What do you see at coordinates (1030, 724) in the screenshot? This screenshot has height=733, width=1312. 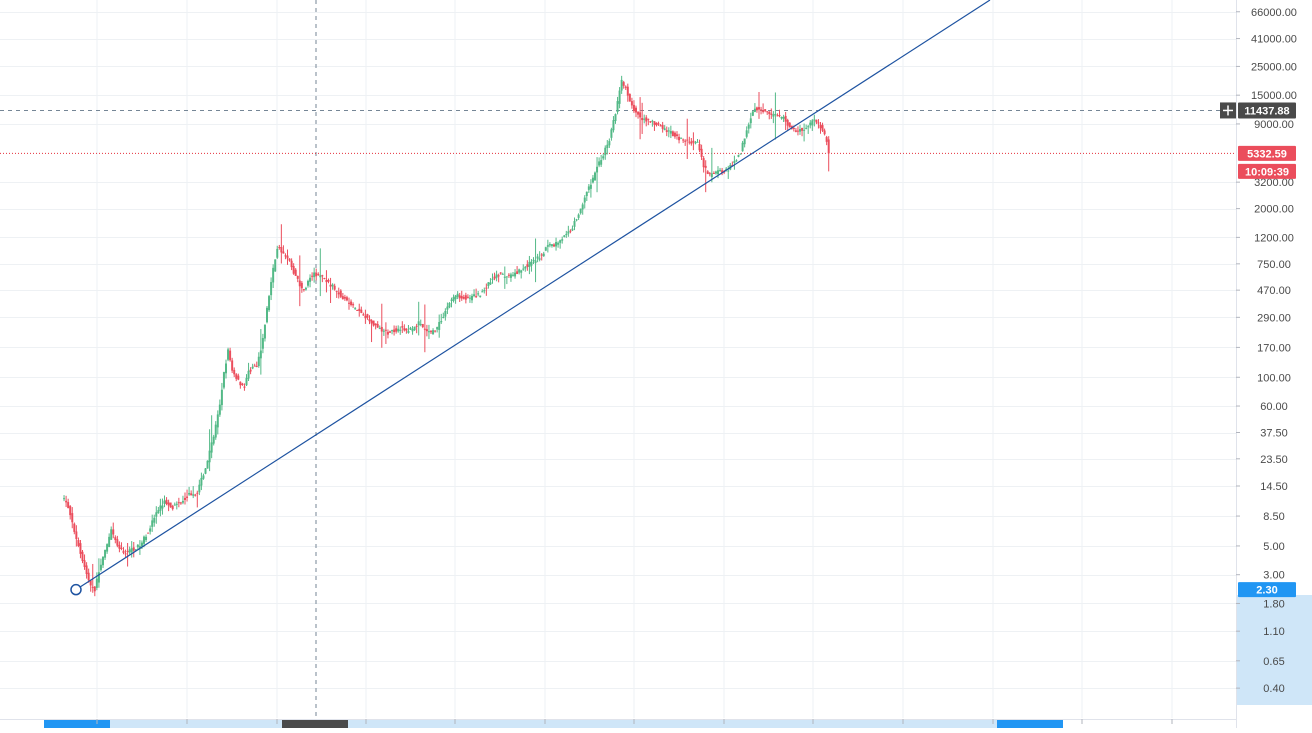 I see `time-range-end-marker` at bounding box center [1030, 724].